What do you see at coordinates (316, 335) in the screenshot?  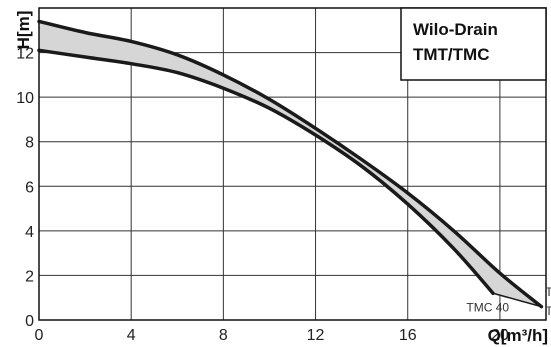 I see `x-tick-label: 12` at bounding box center [316, 335].